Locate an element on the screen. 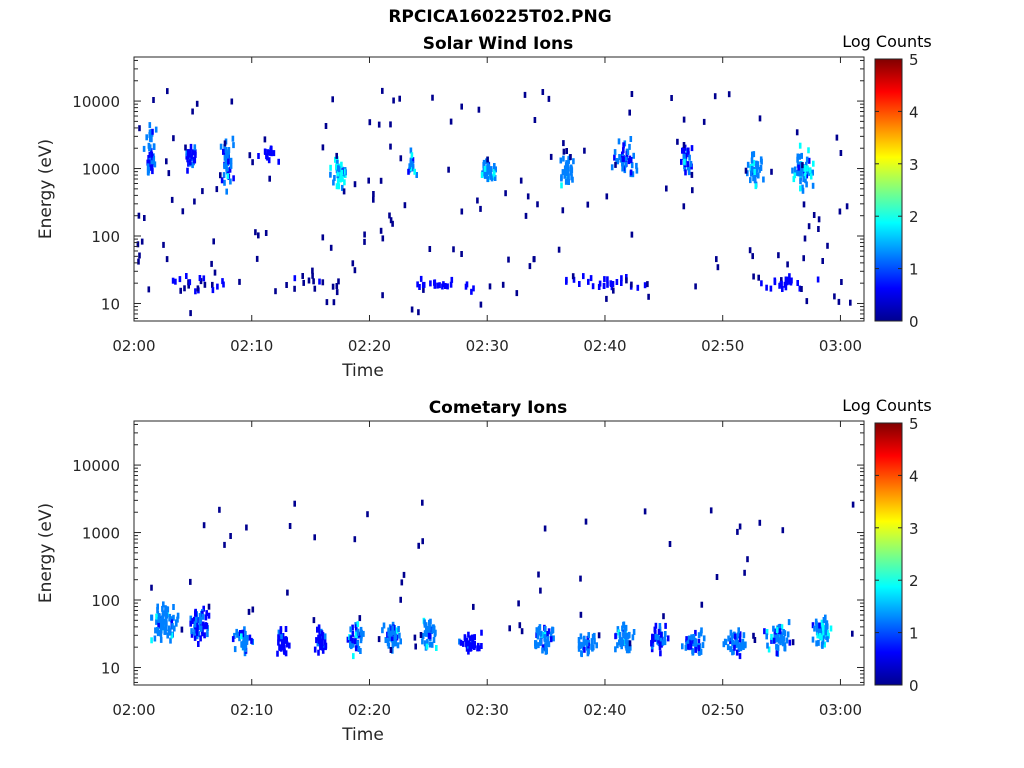 This screenshot has height=768, width=1024. x-tick-label: 02:20 is located at coordinates (369, 346).